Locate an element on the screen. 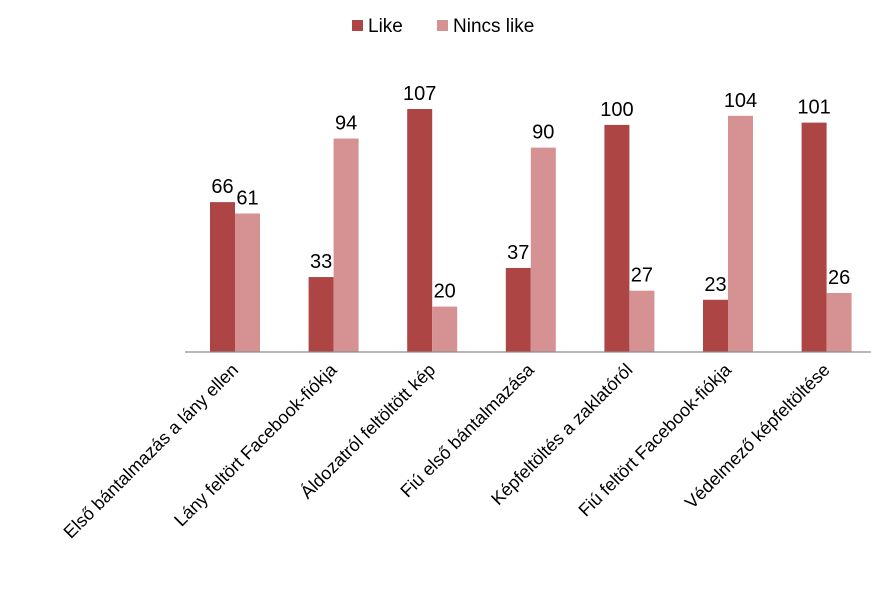 The width and height of the screenshot is (871, 606). legend-label-like: Like is located at coordinates (385, 26).